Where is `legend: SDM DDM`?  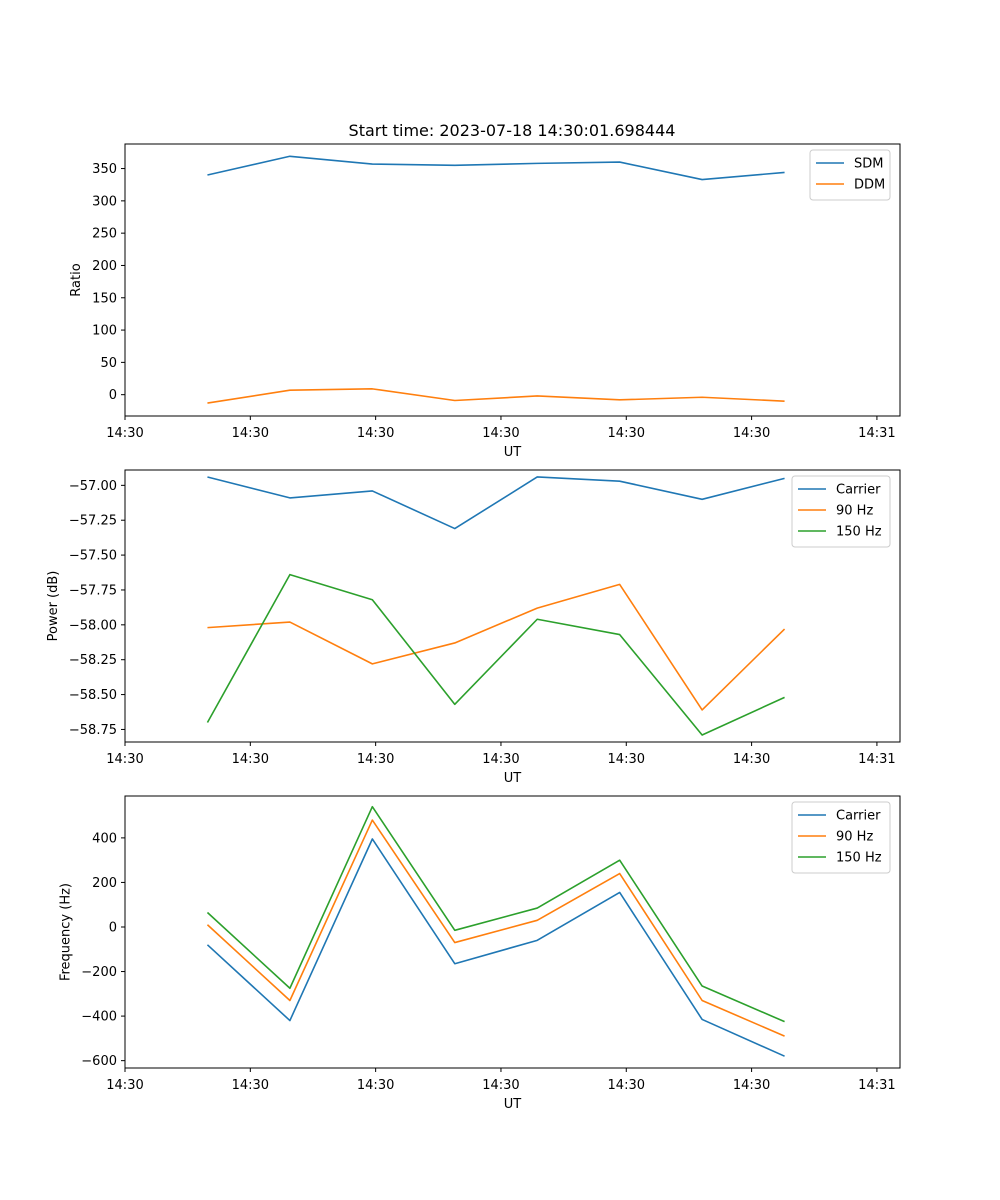 legend: SDM DDM is located at coordinates (850, 175).